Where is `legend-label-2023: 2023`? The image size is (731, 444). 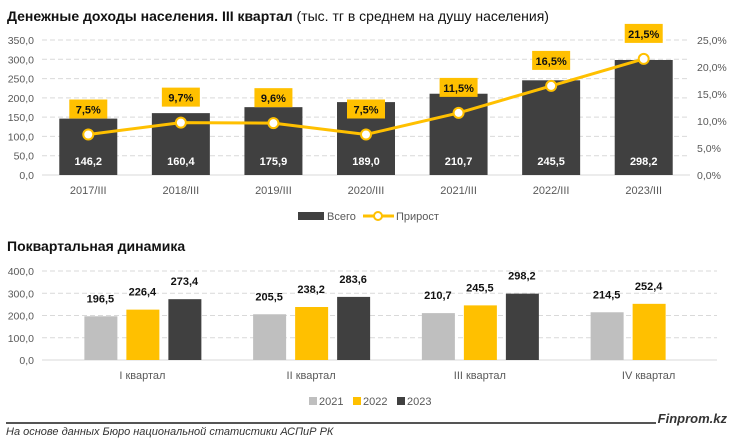 legend-label-2023: 2023 is located at coordinates (419, 402).